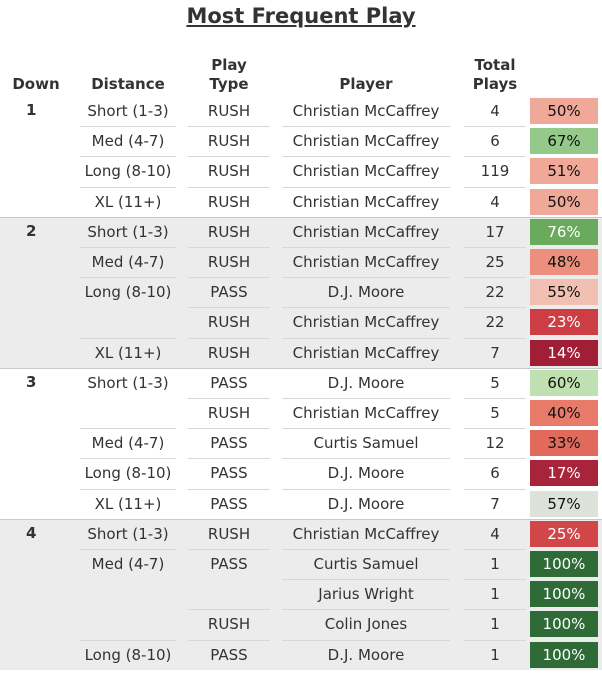 This screenshot has width=602, height=674. What do you see at coordinates (564, 171) in the screenshot?
I see `success-pct-cell: 51%` at bounding box center [564, 171].